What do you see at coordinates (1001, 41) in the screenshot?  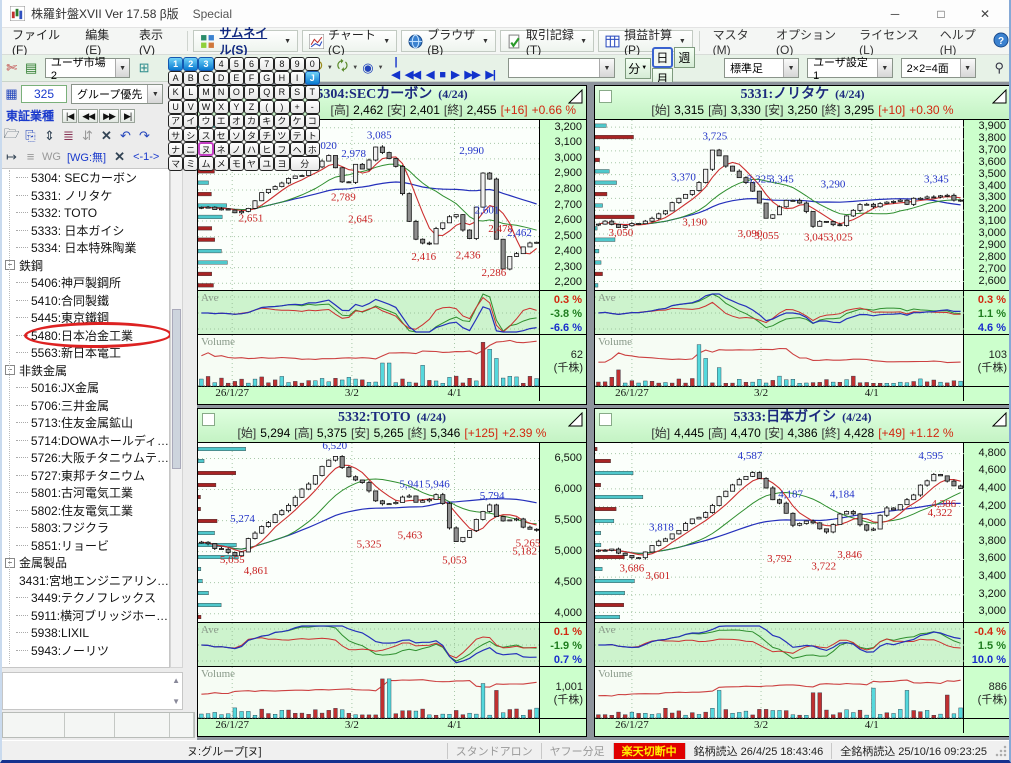 I see `help-globe-icon: ?` at bounding box center [1001, 41].